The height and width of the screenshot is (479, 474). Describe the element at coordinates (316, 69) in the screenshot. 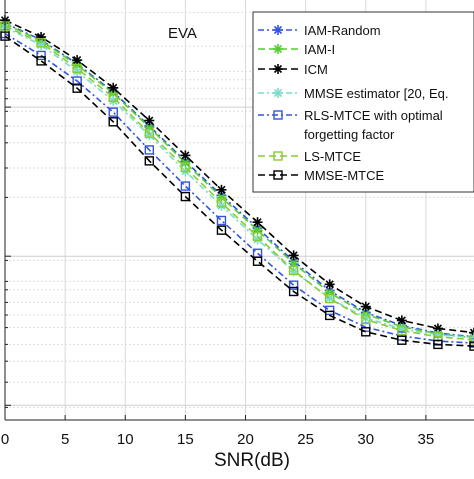

I see `legend-label: ICM` at that location.